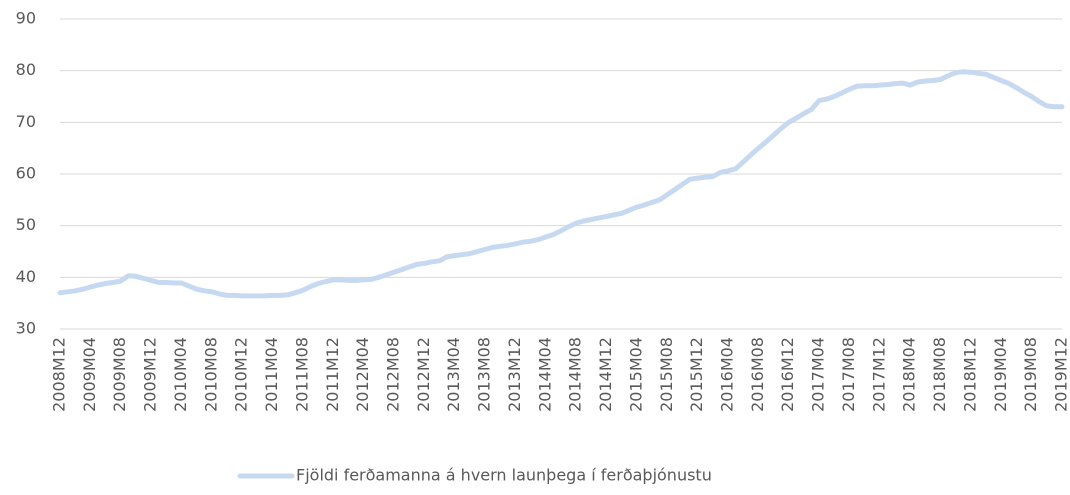 The height and width of the screenshot is (495, 1070). Describe the element at coordinates (423, 374) in the screenshot. I see `x-tick-label: 2012M12` at that location.